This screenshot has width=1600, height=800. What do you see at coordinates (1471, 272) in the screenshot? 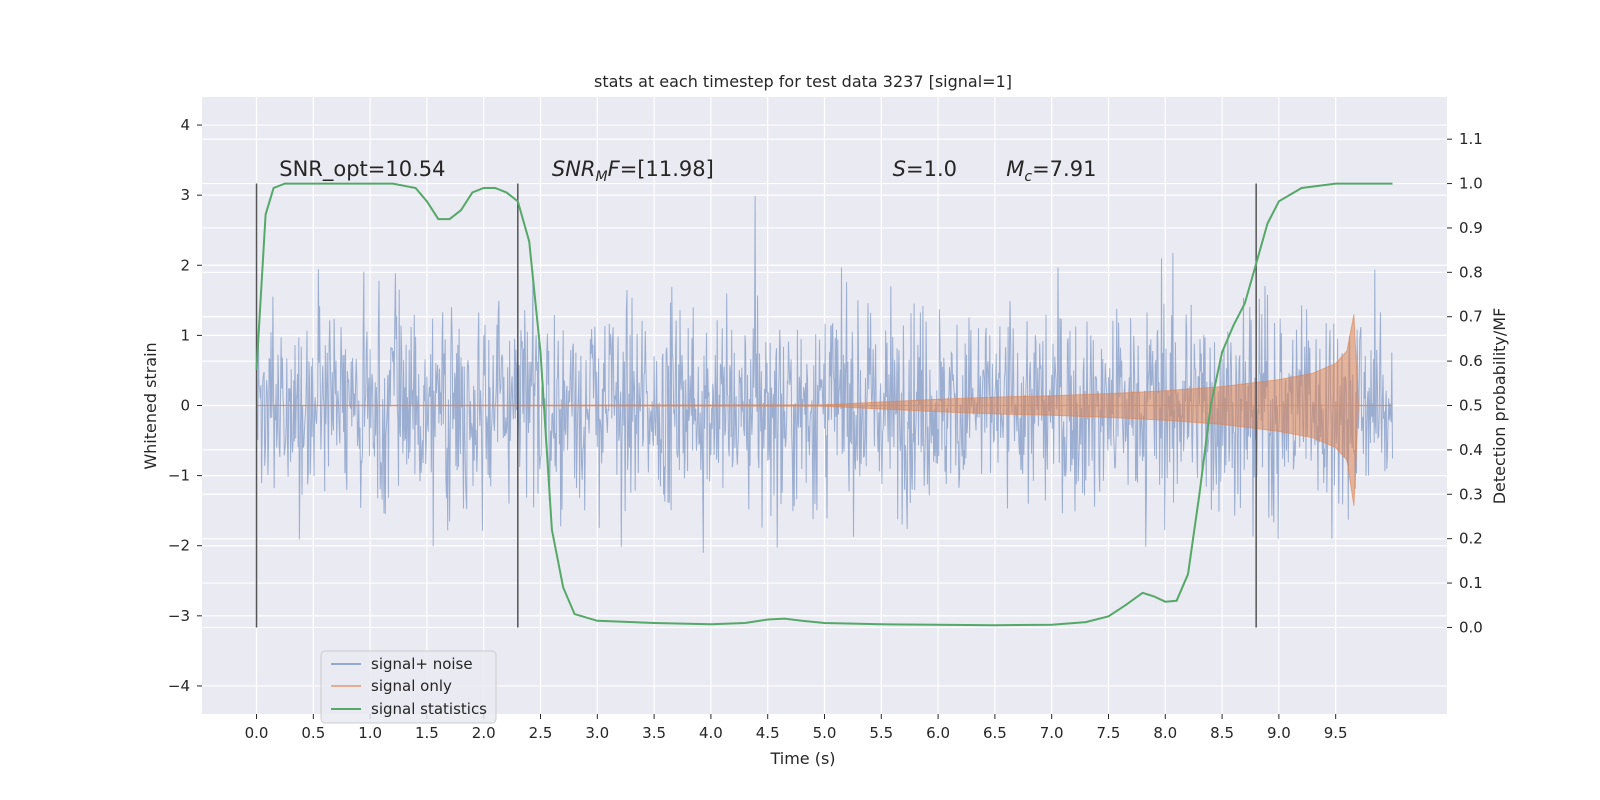
I see `y-right-tick-label-8: 0.8` at bounding box center [1471, 272].